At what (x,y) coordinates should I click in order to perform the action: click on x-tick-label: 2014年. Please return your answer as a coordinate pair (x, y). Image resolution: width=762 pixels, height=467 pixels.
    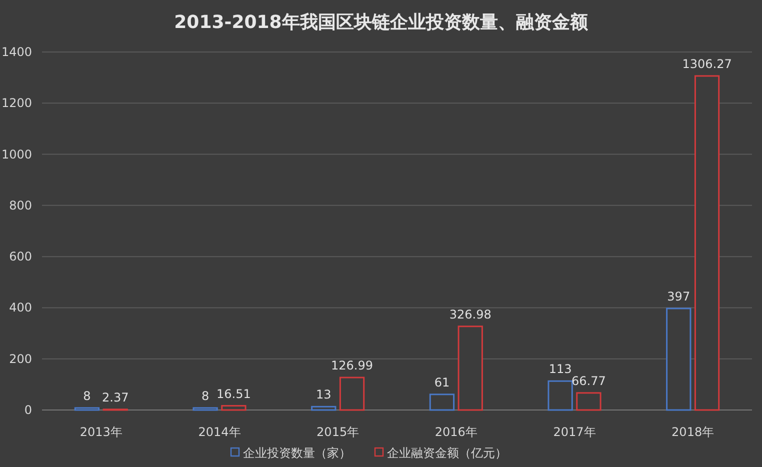
    Looking at the image, I should click on (219, 432).